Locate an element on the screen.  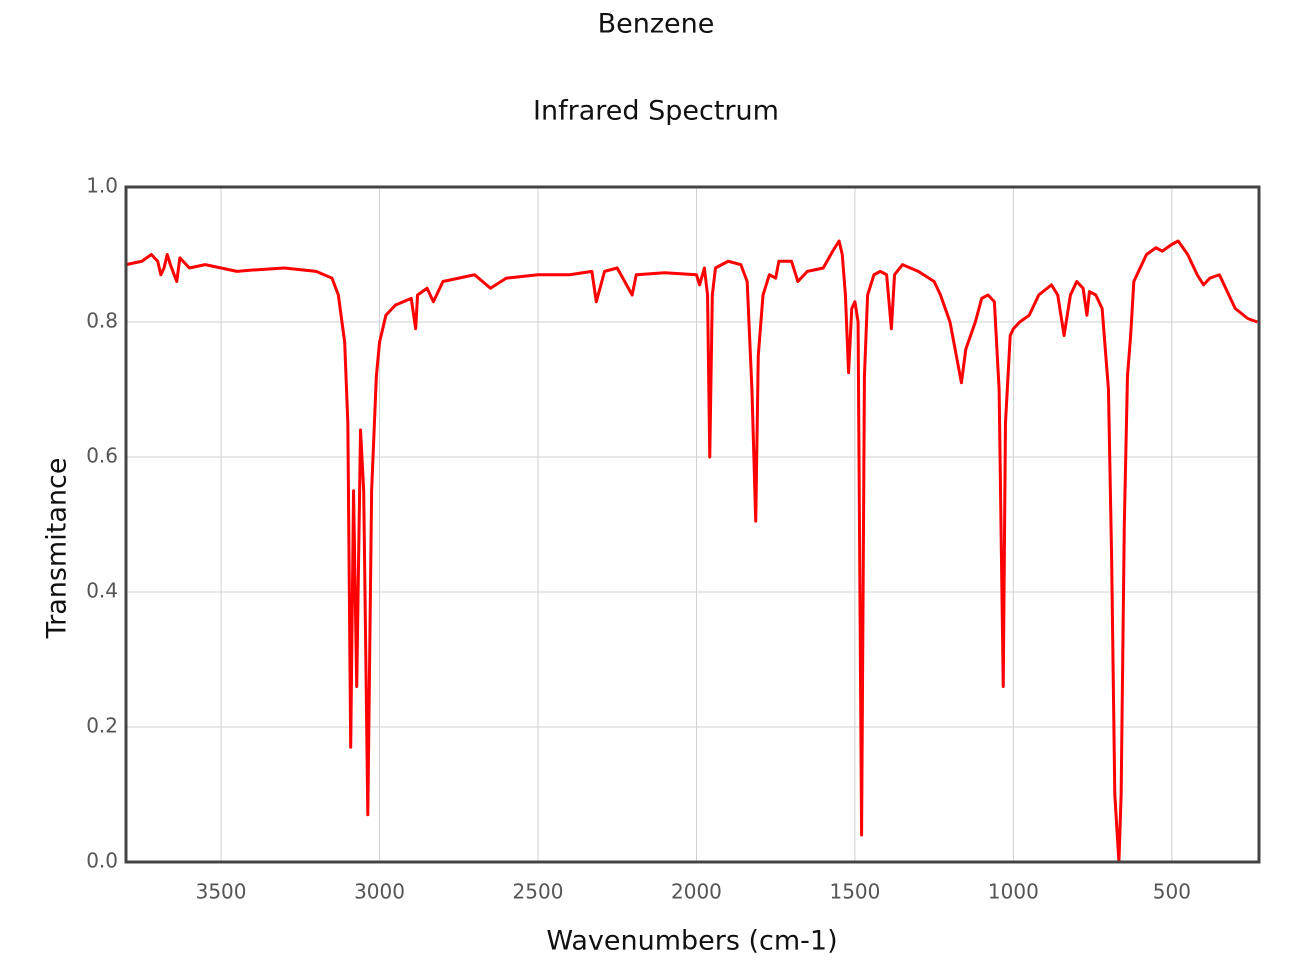
x-tick-label: 2500 is located at coordinates (538, 892).